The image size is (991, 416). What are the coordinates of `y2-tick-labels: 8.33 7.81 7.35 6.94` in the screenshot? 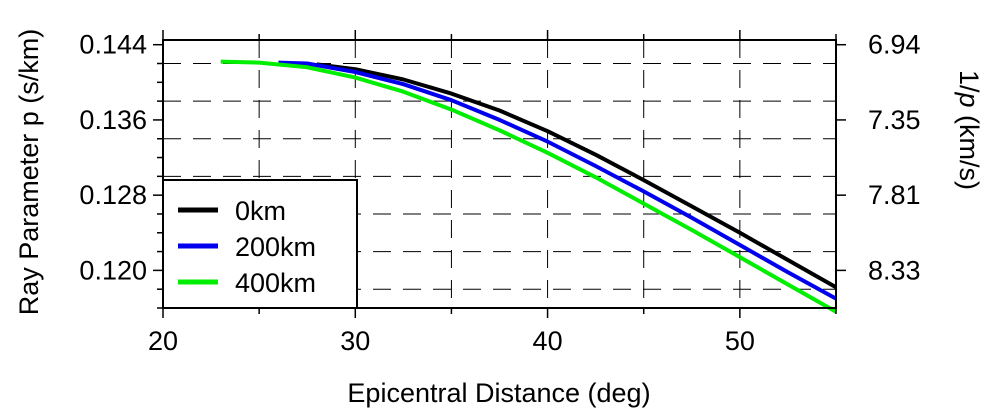 It's located at (894, 158).